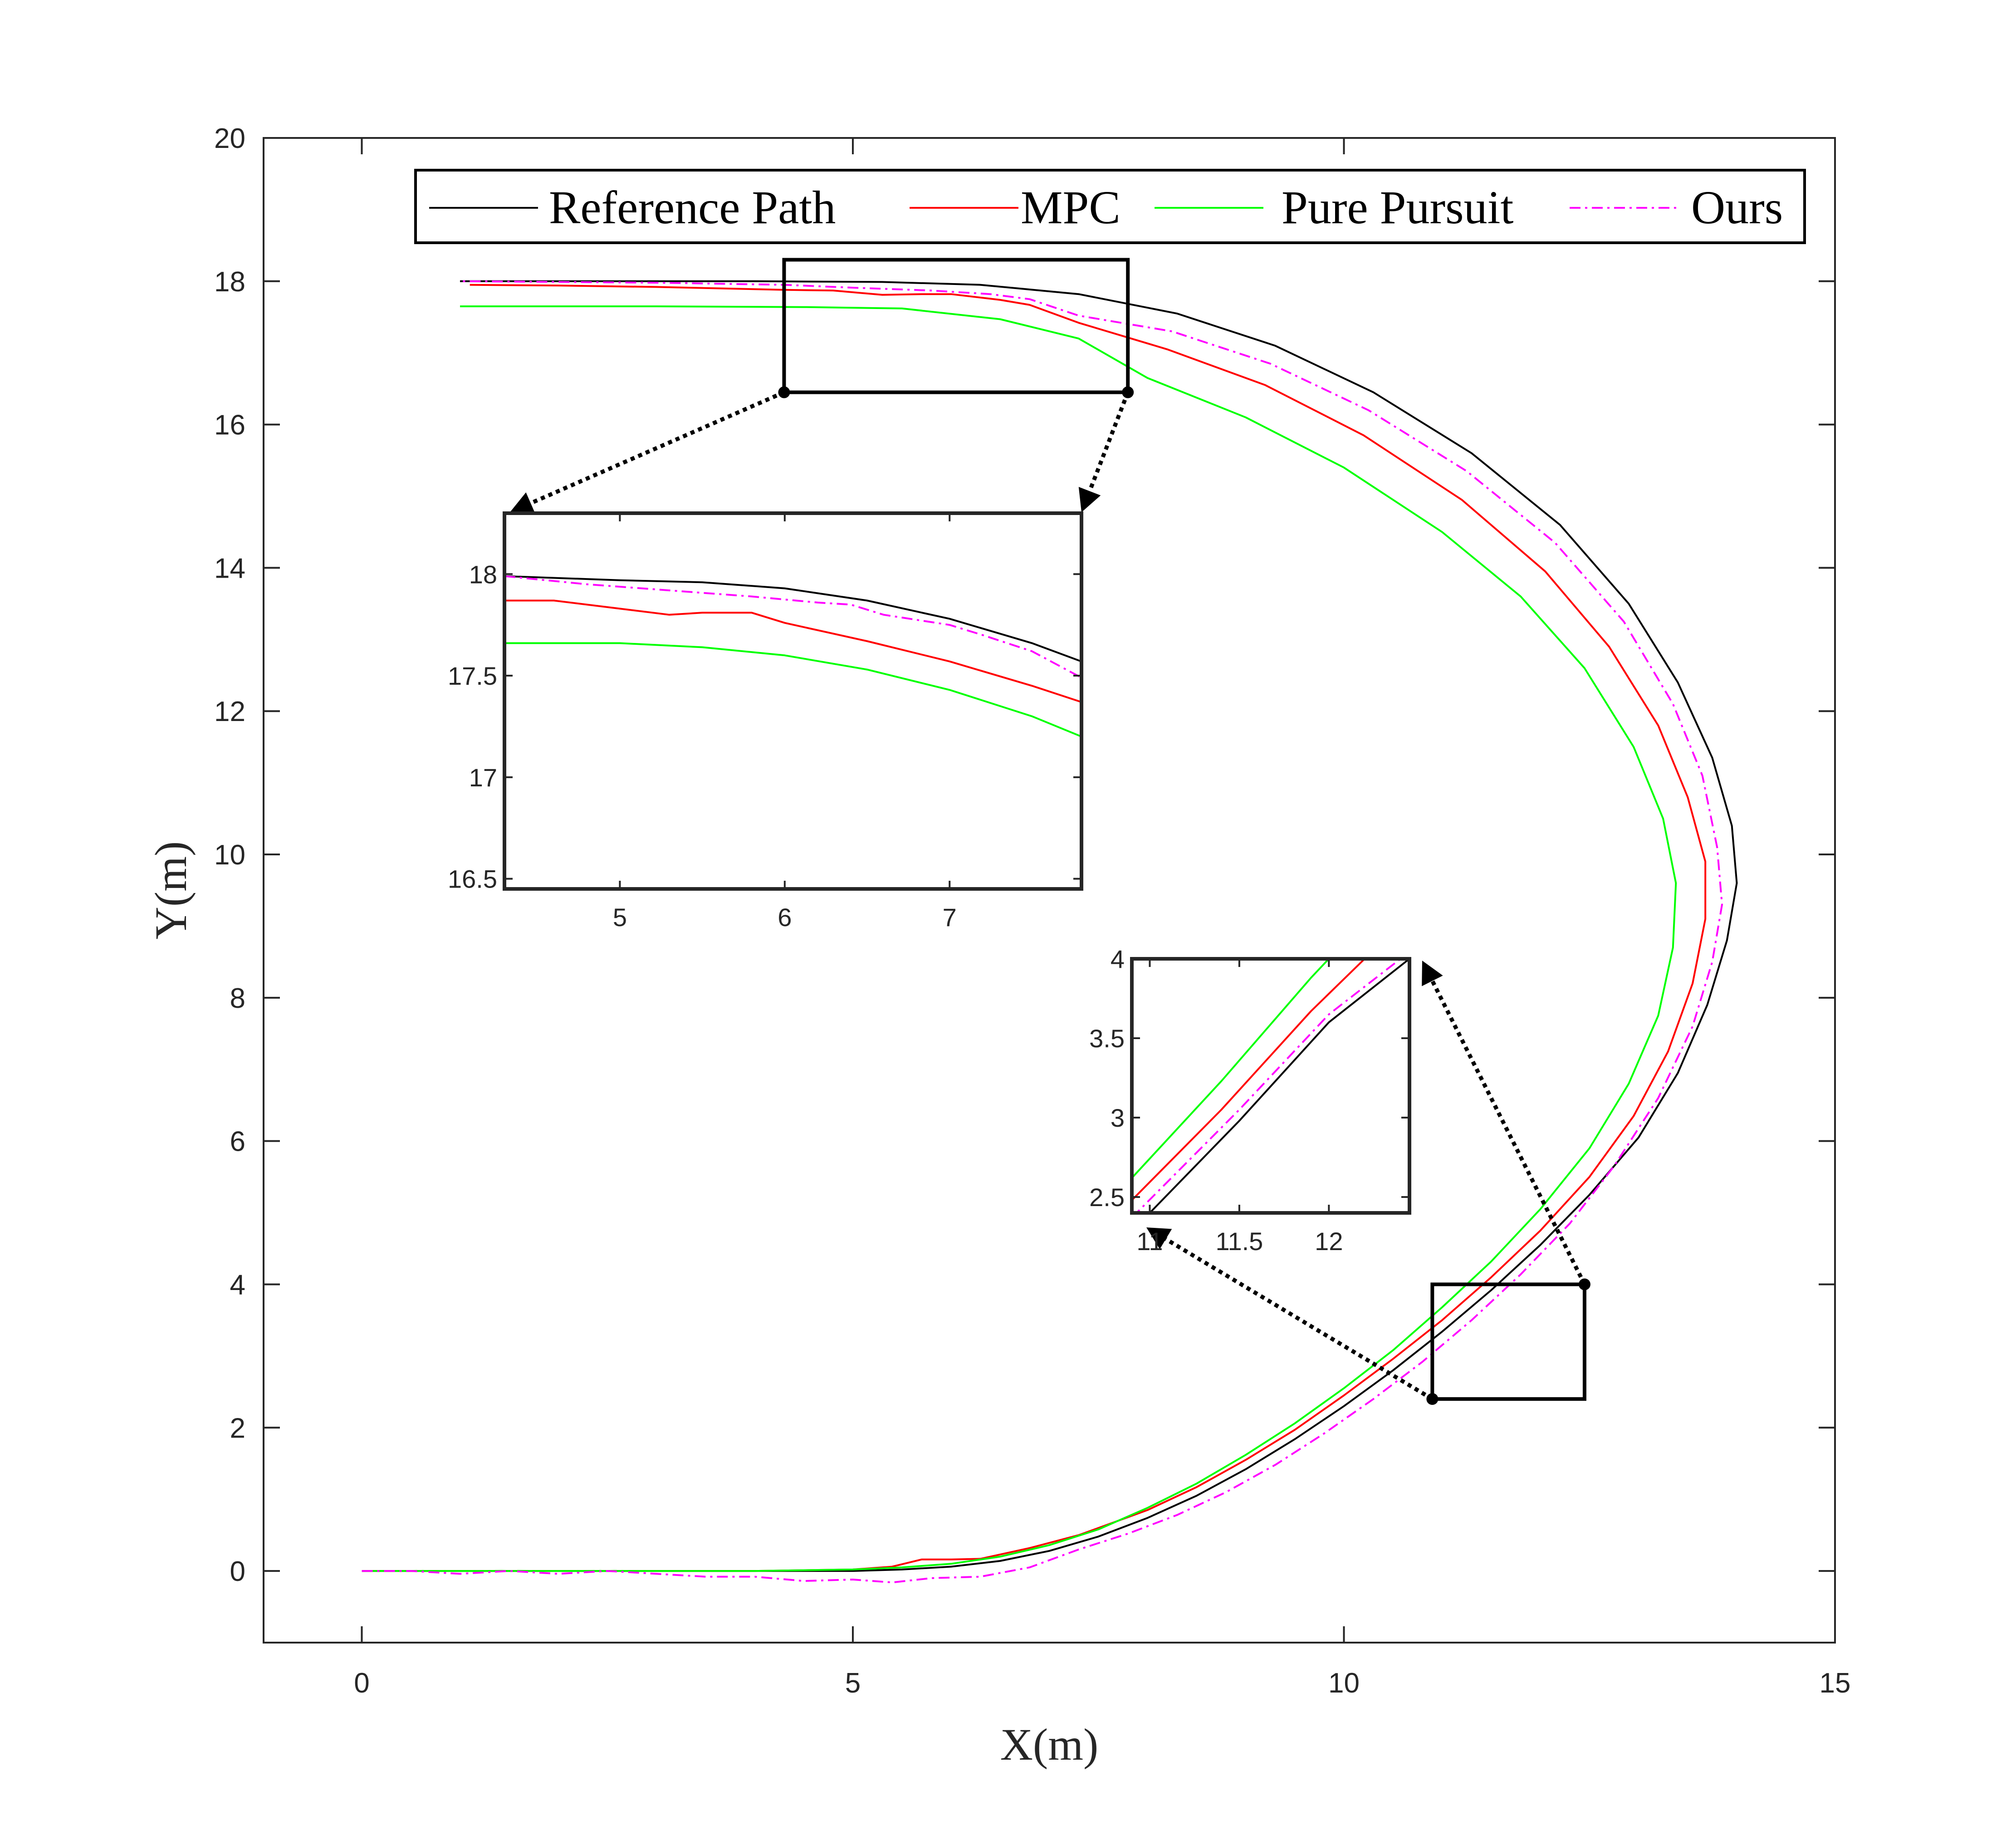 This screenshot has height=1835, width=2016. What do you see at coordinates (230, 426) in the screenshot?
I see `y-tick-label: 16` at bounding box center [230, 426].